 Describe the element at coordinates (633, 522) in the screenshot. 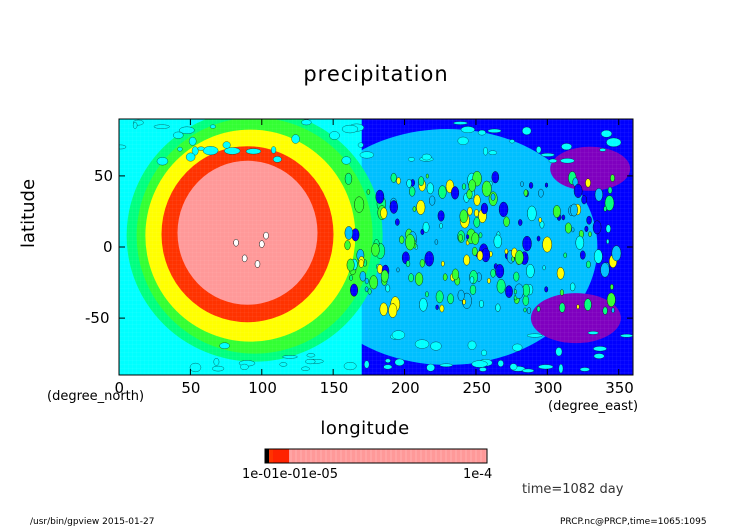

I see `footer-right-text: PRCP.nc@PRCP,time=1065:1095` at that location.